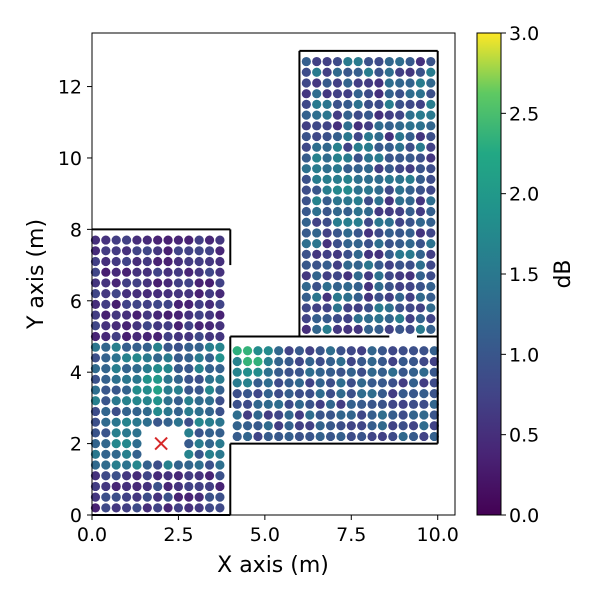 The height and width of the screenshot is (600, 600). I want to click on x-tick-label: 5.0, so click(265, 535).